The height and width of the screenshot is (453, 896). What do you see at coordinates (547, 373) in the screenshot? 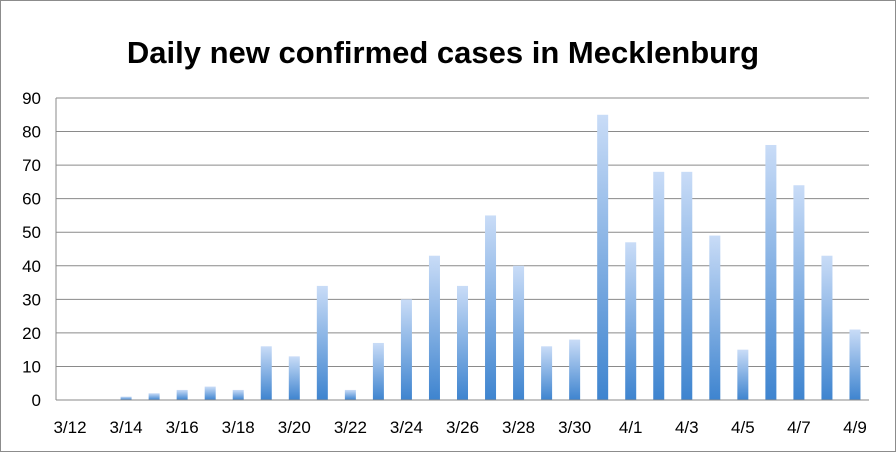
I see `bar-3/29` at bounding box center [547, 373].